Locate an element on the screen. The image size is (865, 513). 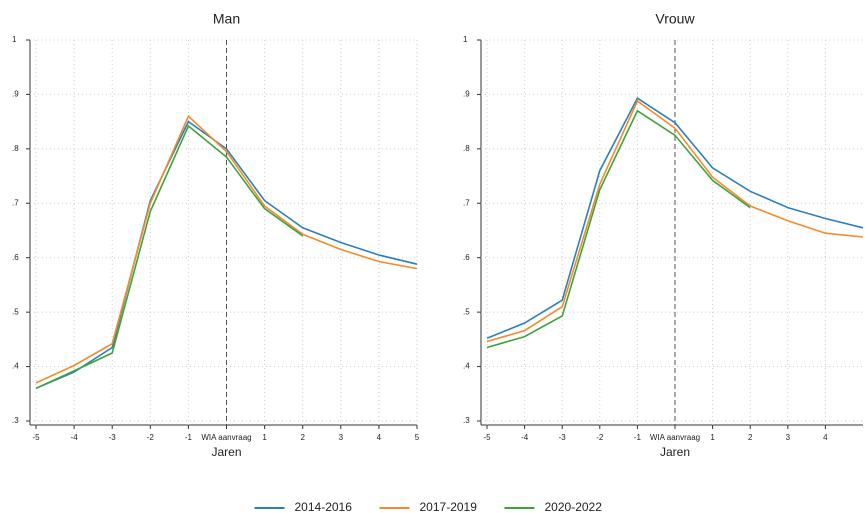
legend-label: 2014-2016 is located at coordinates (324, 506).